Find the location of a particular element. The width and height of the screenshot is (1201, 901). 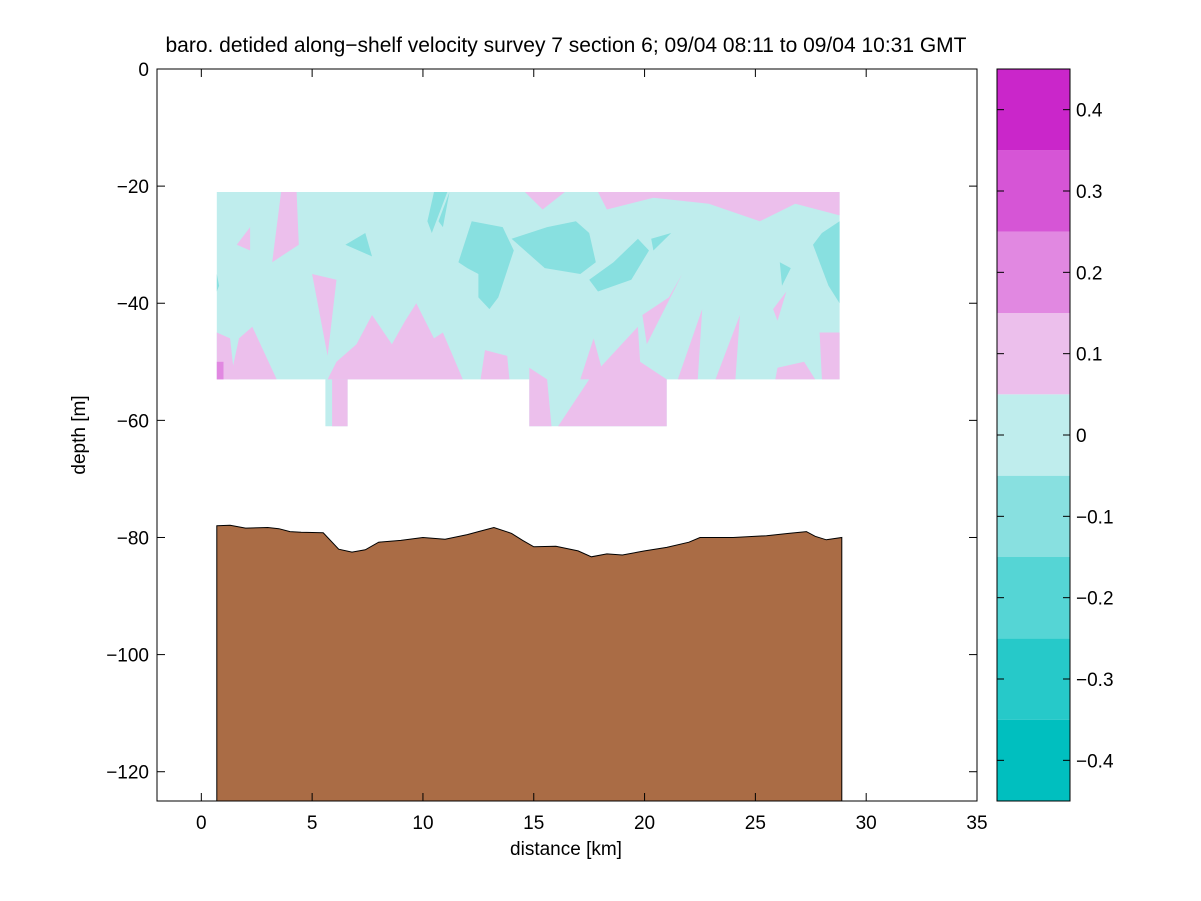

colorbar-bands is located at coordinates (1033, 435).